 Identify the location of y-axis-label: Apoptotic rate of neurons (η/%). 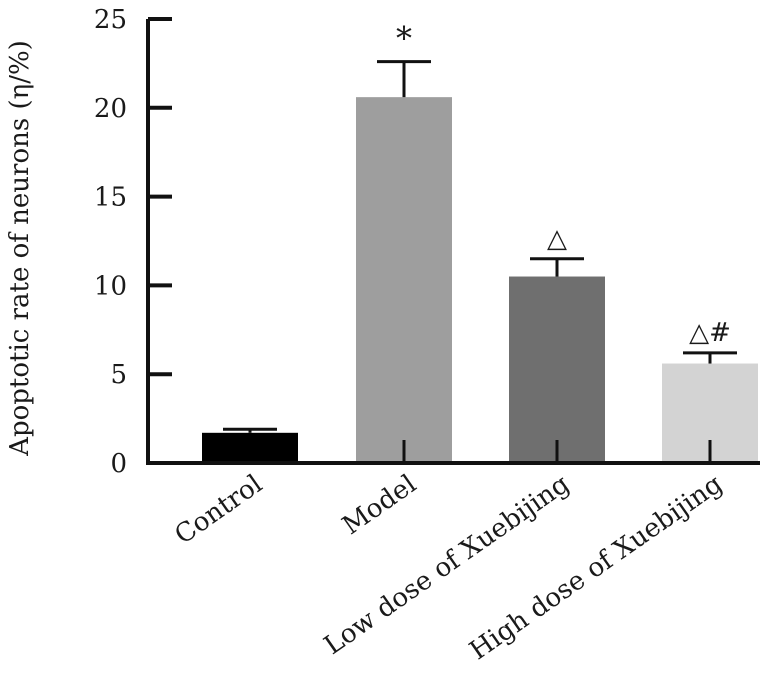
(20, 248).